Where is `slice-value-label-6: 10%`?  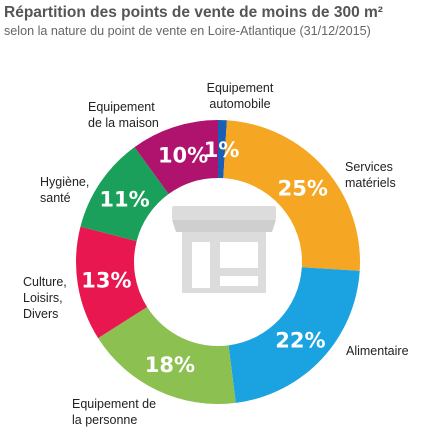 slice-value-label-6: 10% is located at coordinates (183, 156).